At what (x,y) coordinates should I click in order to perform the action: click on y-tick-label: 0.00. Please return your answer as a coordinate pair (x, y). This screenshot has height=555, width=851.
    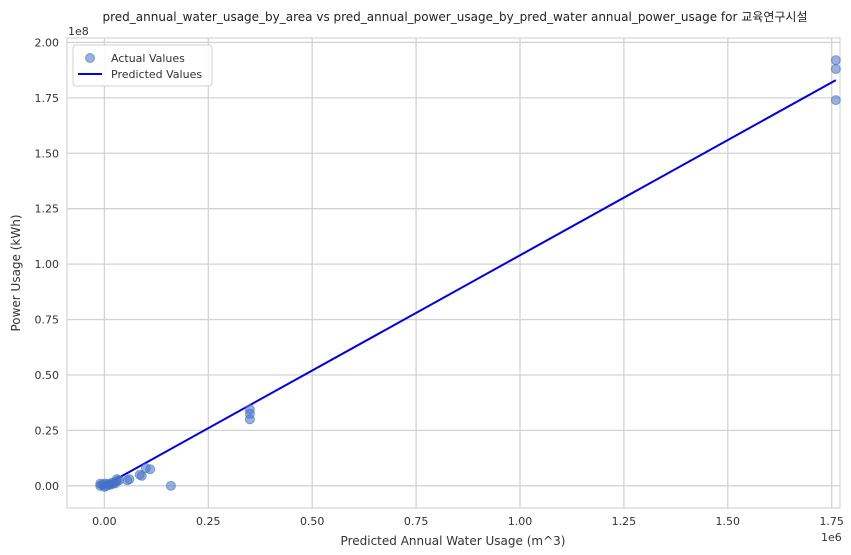
    Looking at the image, I should click on (47, 486).